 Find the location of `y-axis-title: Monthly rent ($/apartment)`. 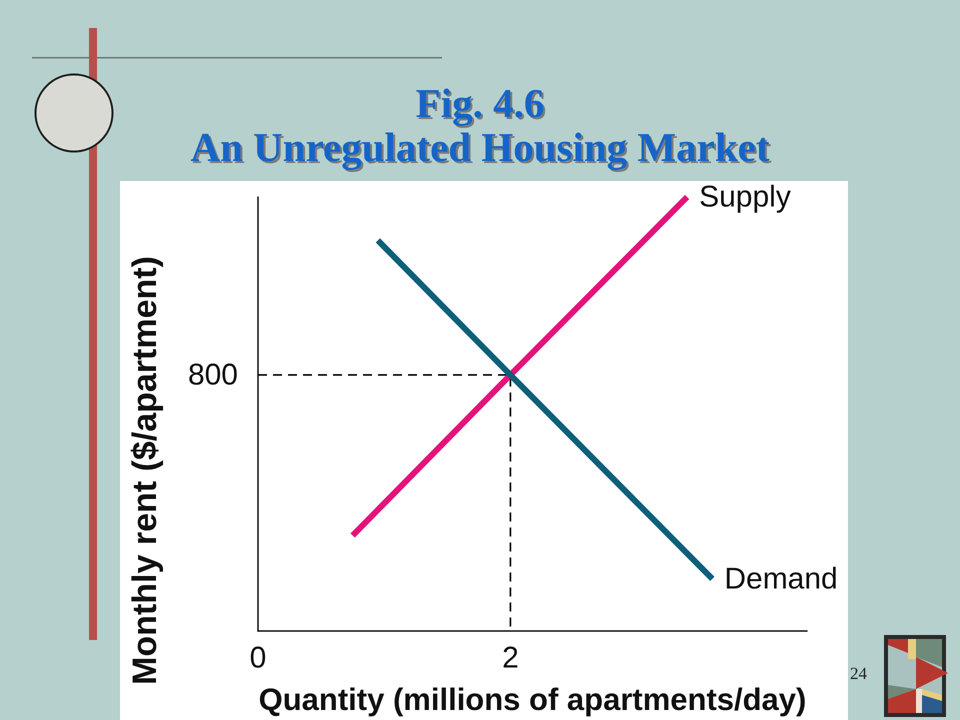

y-axis-title: Monthly rent ($/apartment) is located at coordinates (145, 470).